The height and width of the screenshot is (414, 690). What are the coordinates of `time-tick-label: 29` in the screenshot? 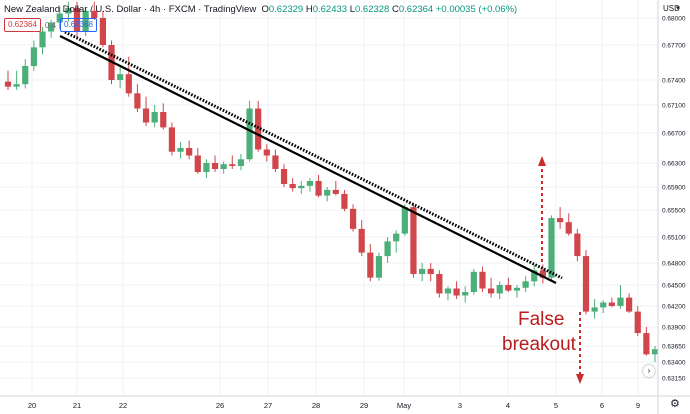 It's located at (364, 405).